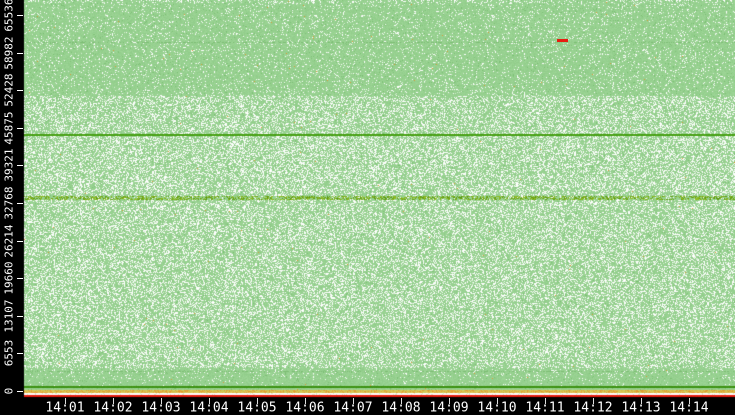 The height and width of the screenshot is (415, 735). What do you see at coordinates (641, 407) in the screenshot?
I see `x-tick-label: 14:13` at bounding box center [641, 407].